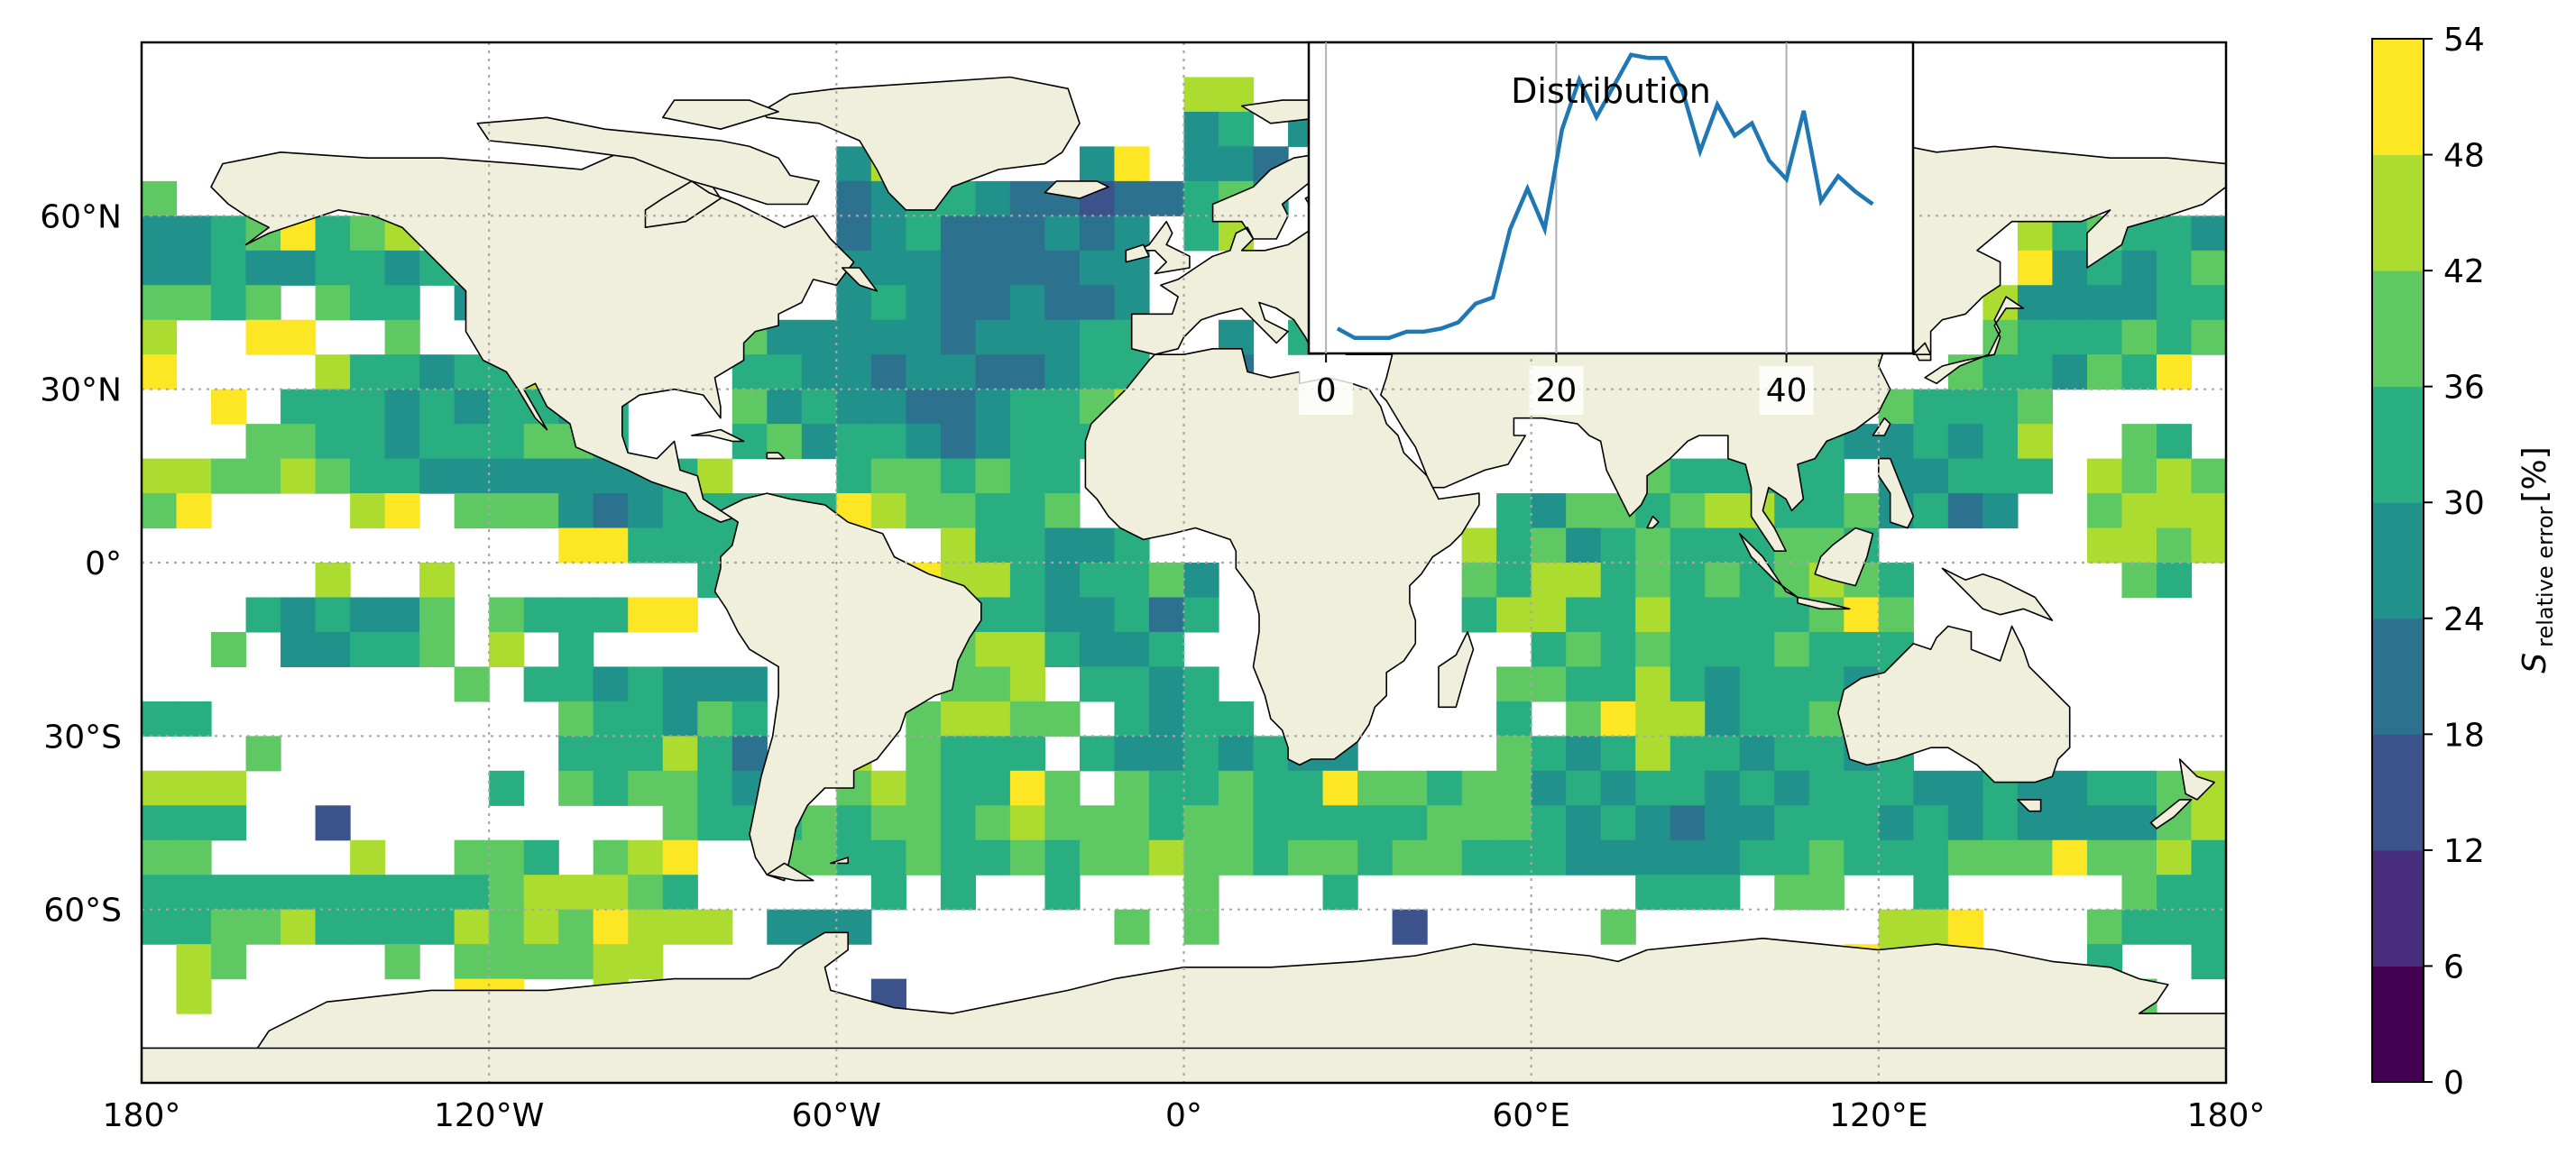 This screenshot has width=2576, height=1164. Describe the element at coordinates (2464, 852) in the screenshot. I see `colorbar-tick-label: 12` at that location.